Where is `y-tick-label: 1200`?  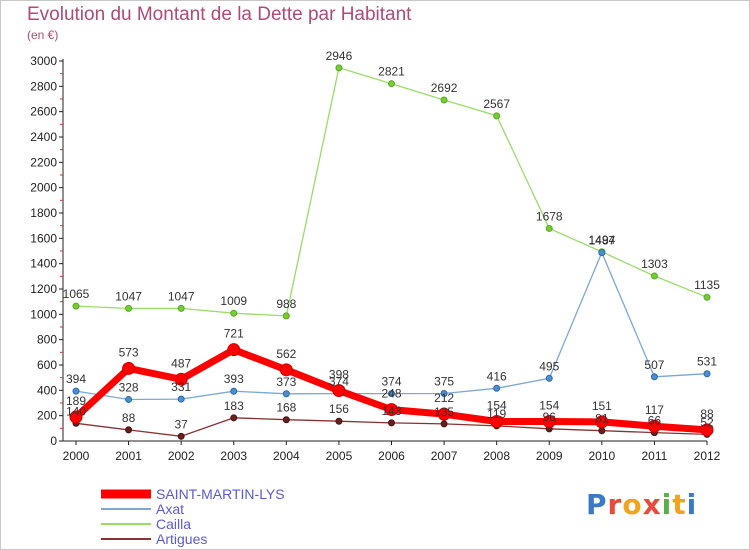 y-tick-label: 1200 is located at coordinates (43, 289).